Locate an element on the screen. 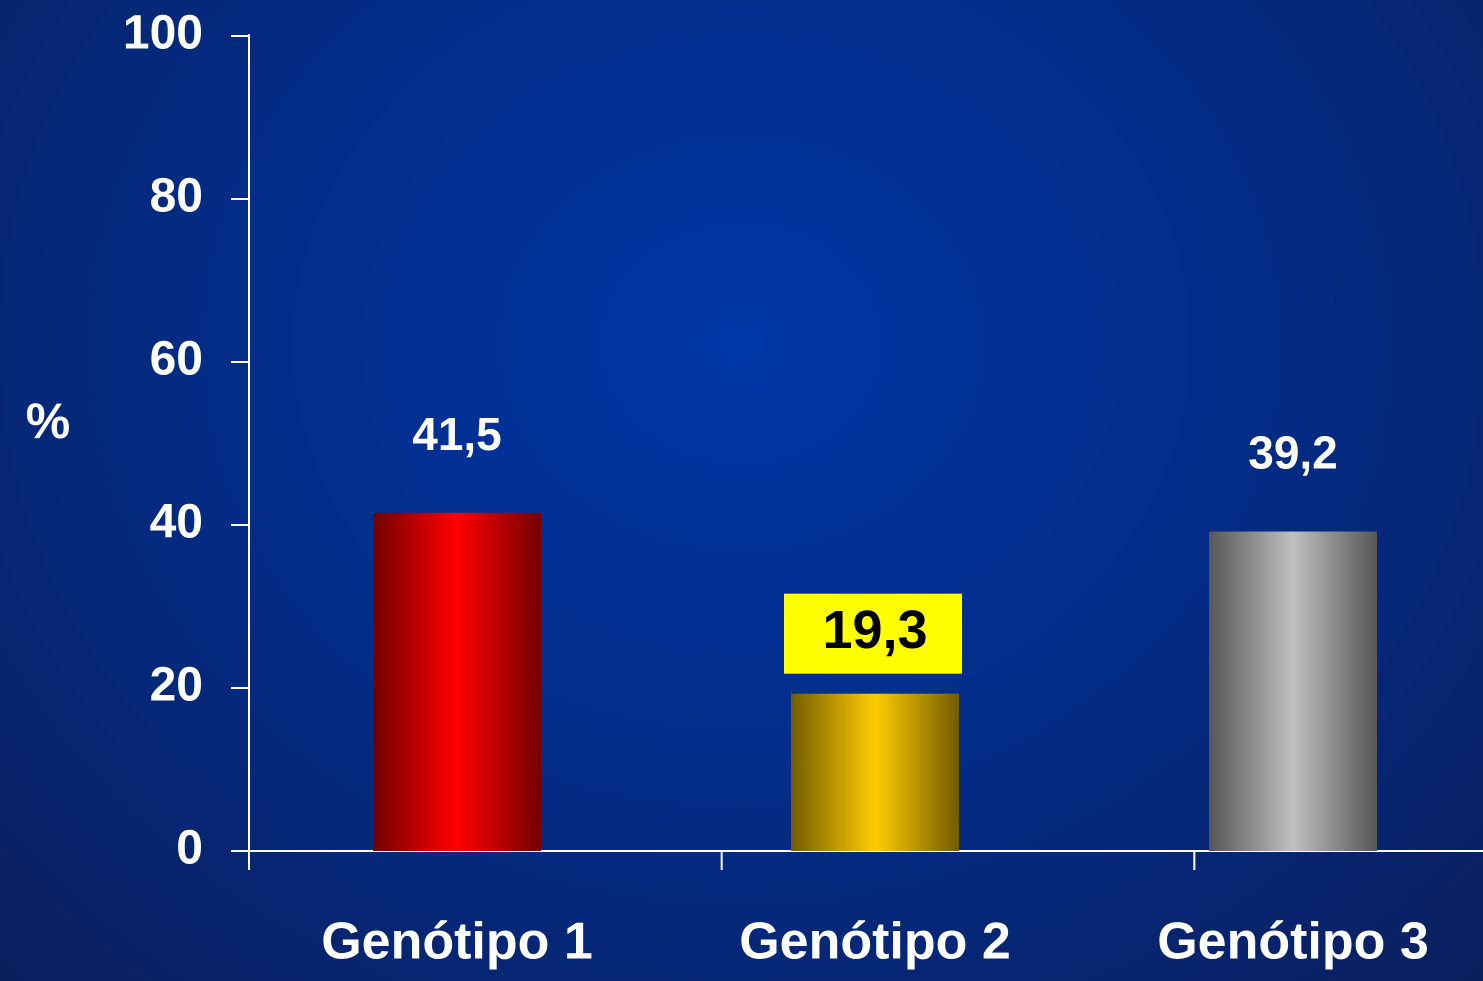  x-tick-label: Genótipo 1 is located at coordinates (457, 942).